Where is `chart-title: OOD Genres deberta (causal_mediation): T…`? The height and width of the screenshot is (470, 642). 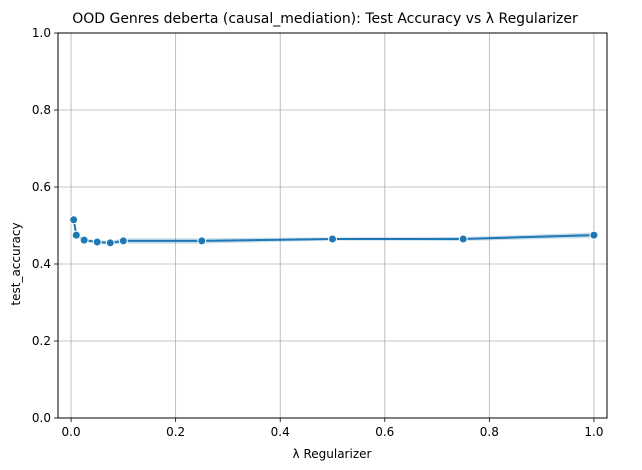 chart-title: OOD Genres deberta (causal_mediation): T… is located at coordinates (325, 19).